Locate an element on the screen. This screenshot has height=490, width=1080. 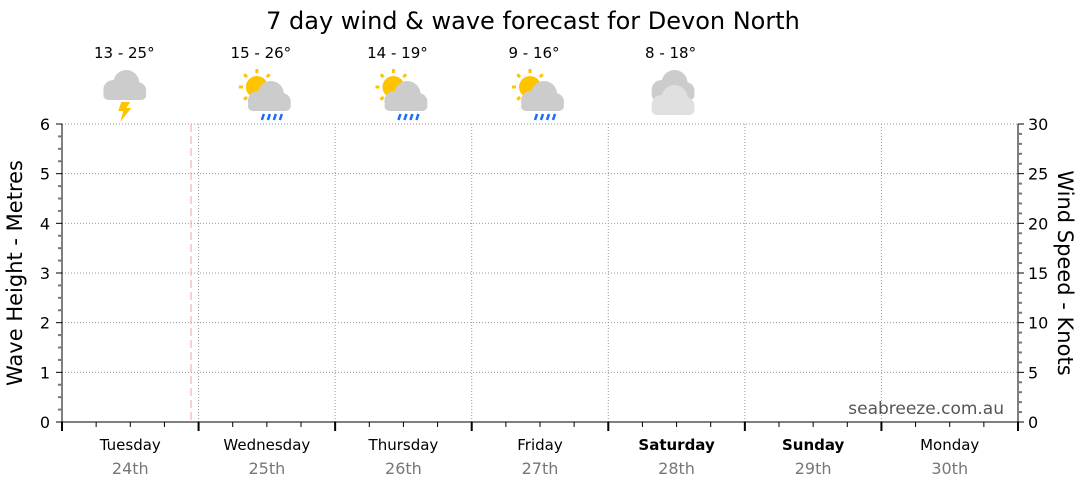
y2-tick-label: 25 is located at coordinates (1038, 174).